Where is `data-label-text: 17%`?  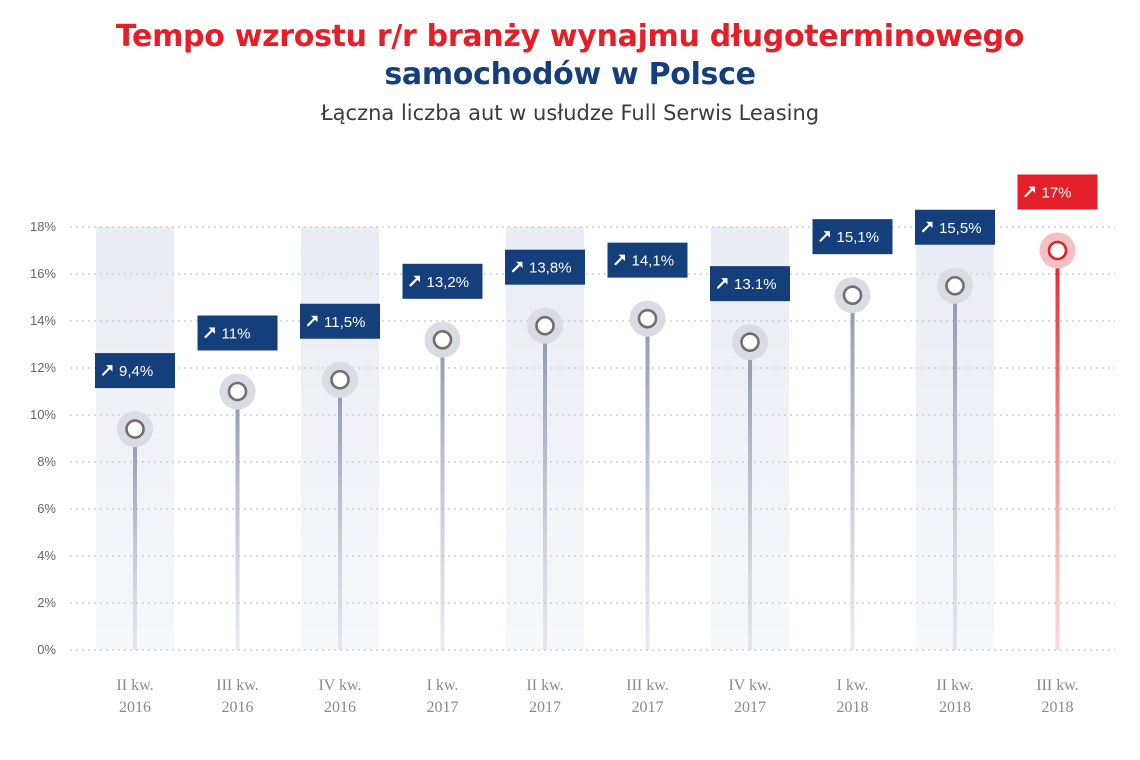 data-label-text: 17% is located at coordinates (1057, 193).